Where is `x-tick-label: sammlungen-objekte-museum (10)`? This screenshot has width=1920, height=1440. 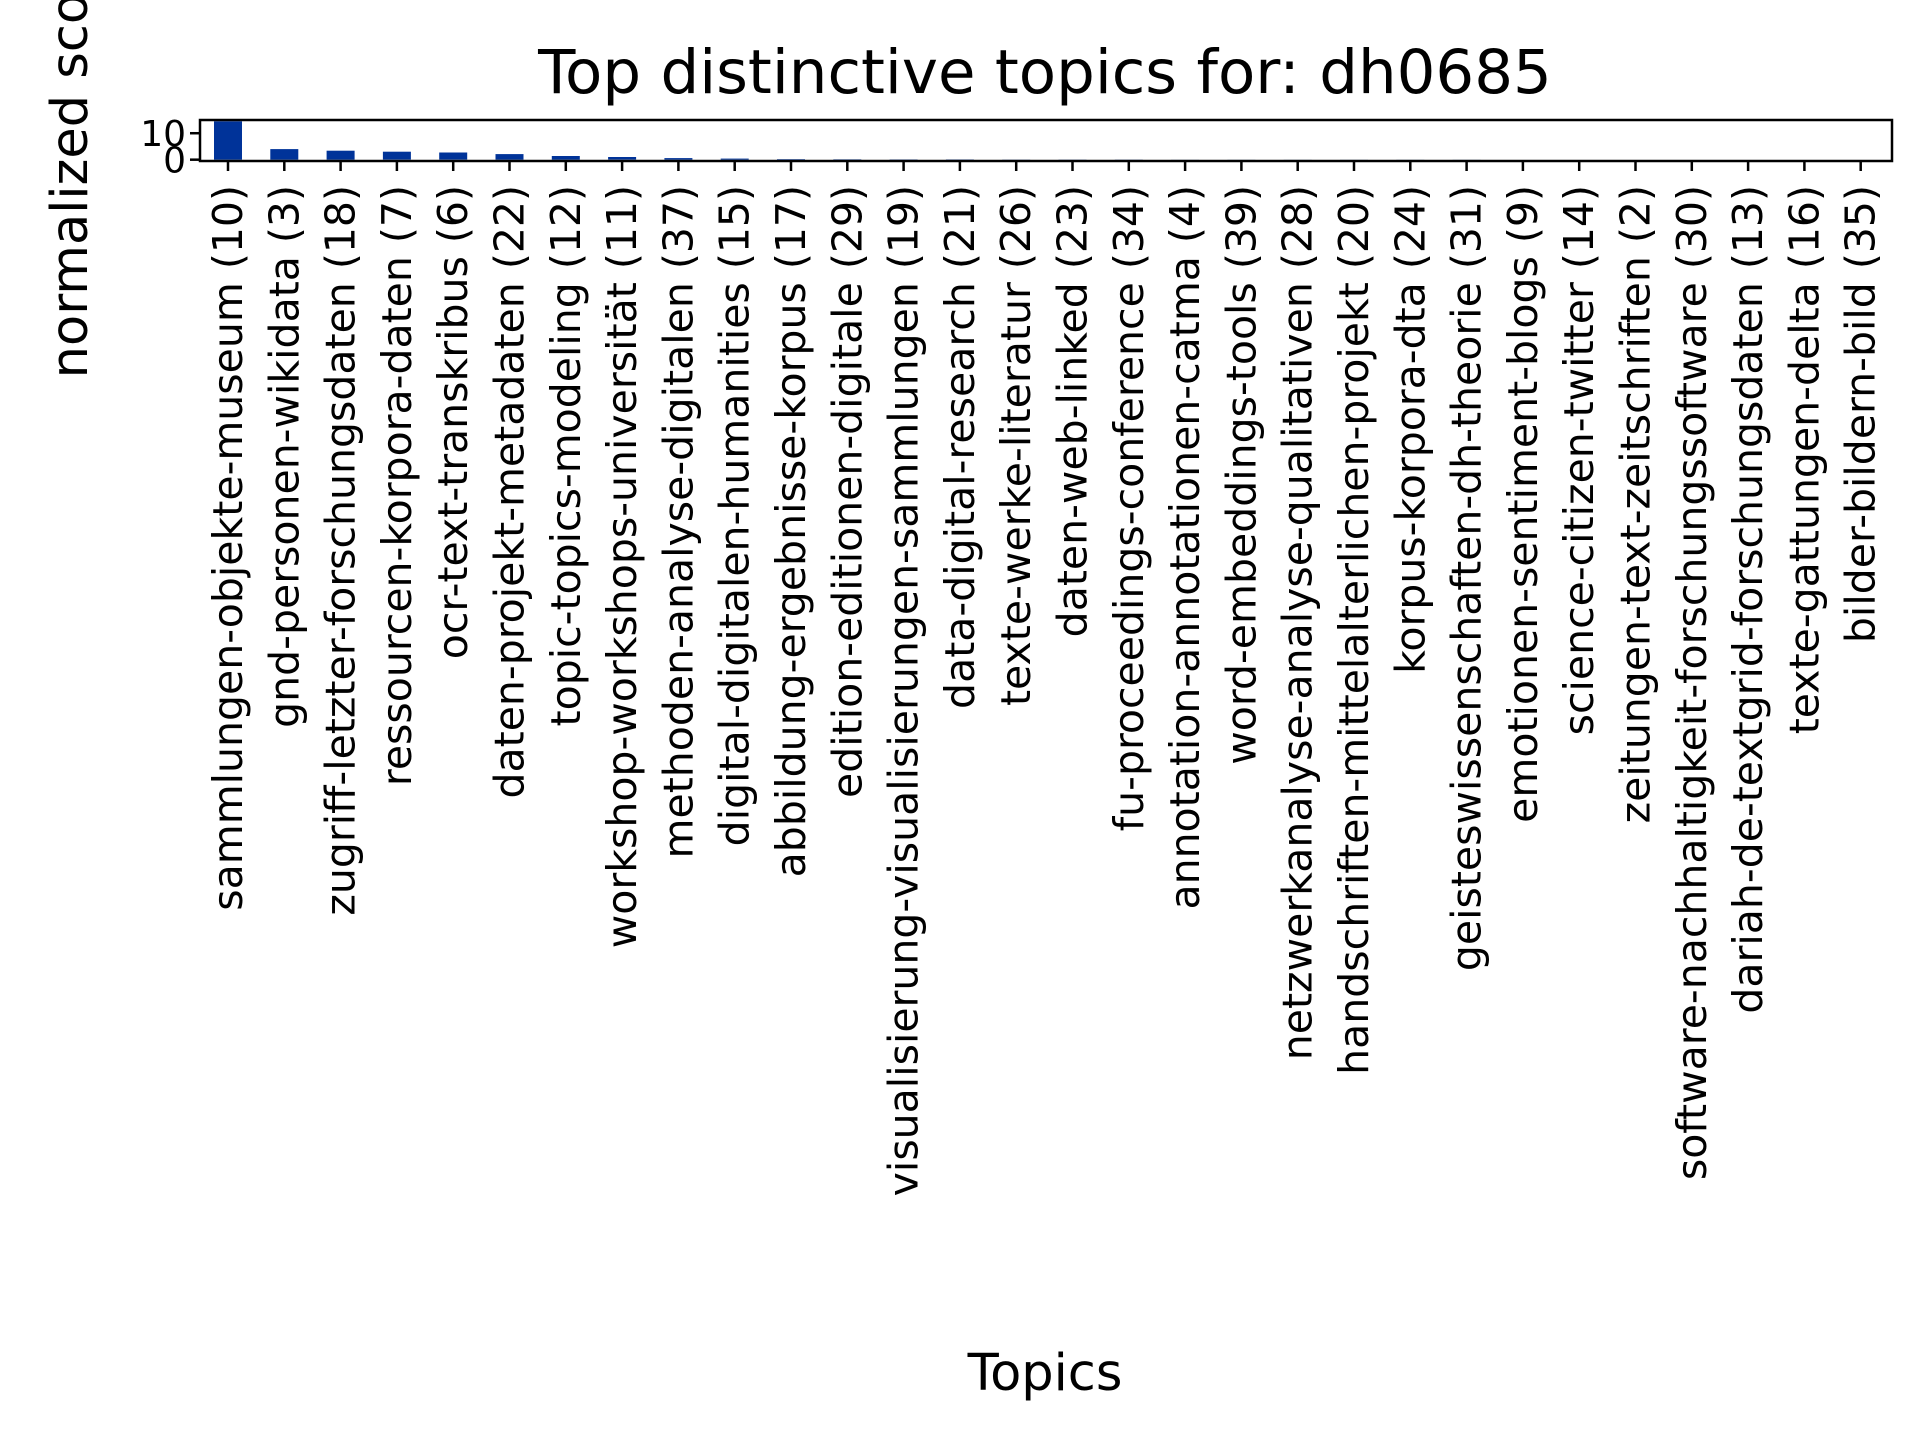 x-tick-label: sammlungen-objekte-museum (10) is located at coordinates (228, 548).